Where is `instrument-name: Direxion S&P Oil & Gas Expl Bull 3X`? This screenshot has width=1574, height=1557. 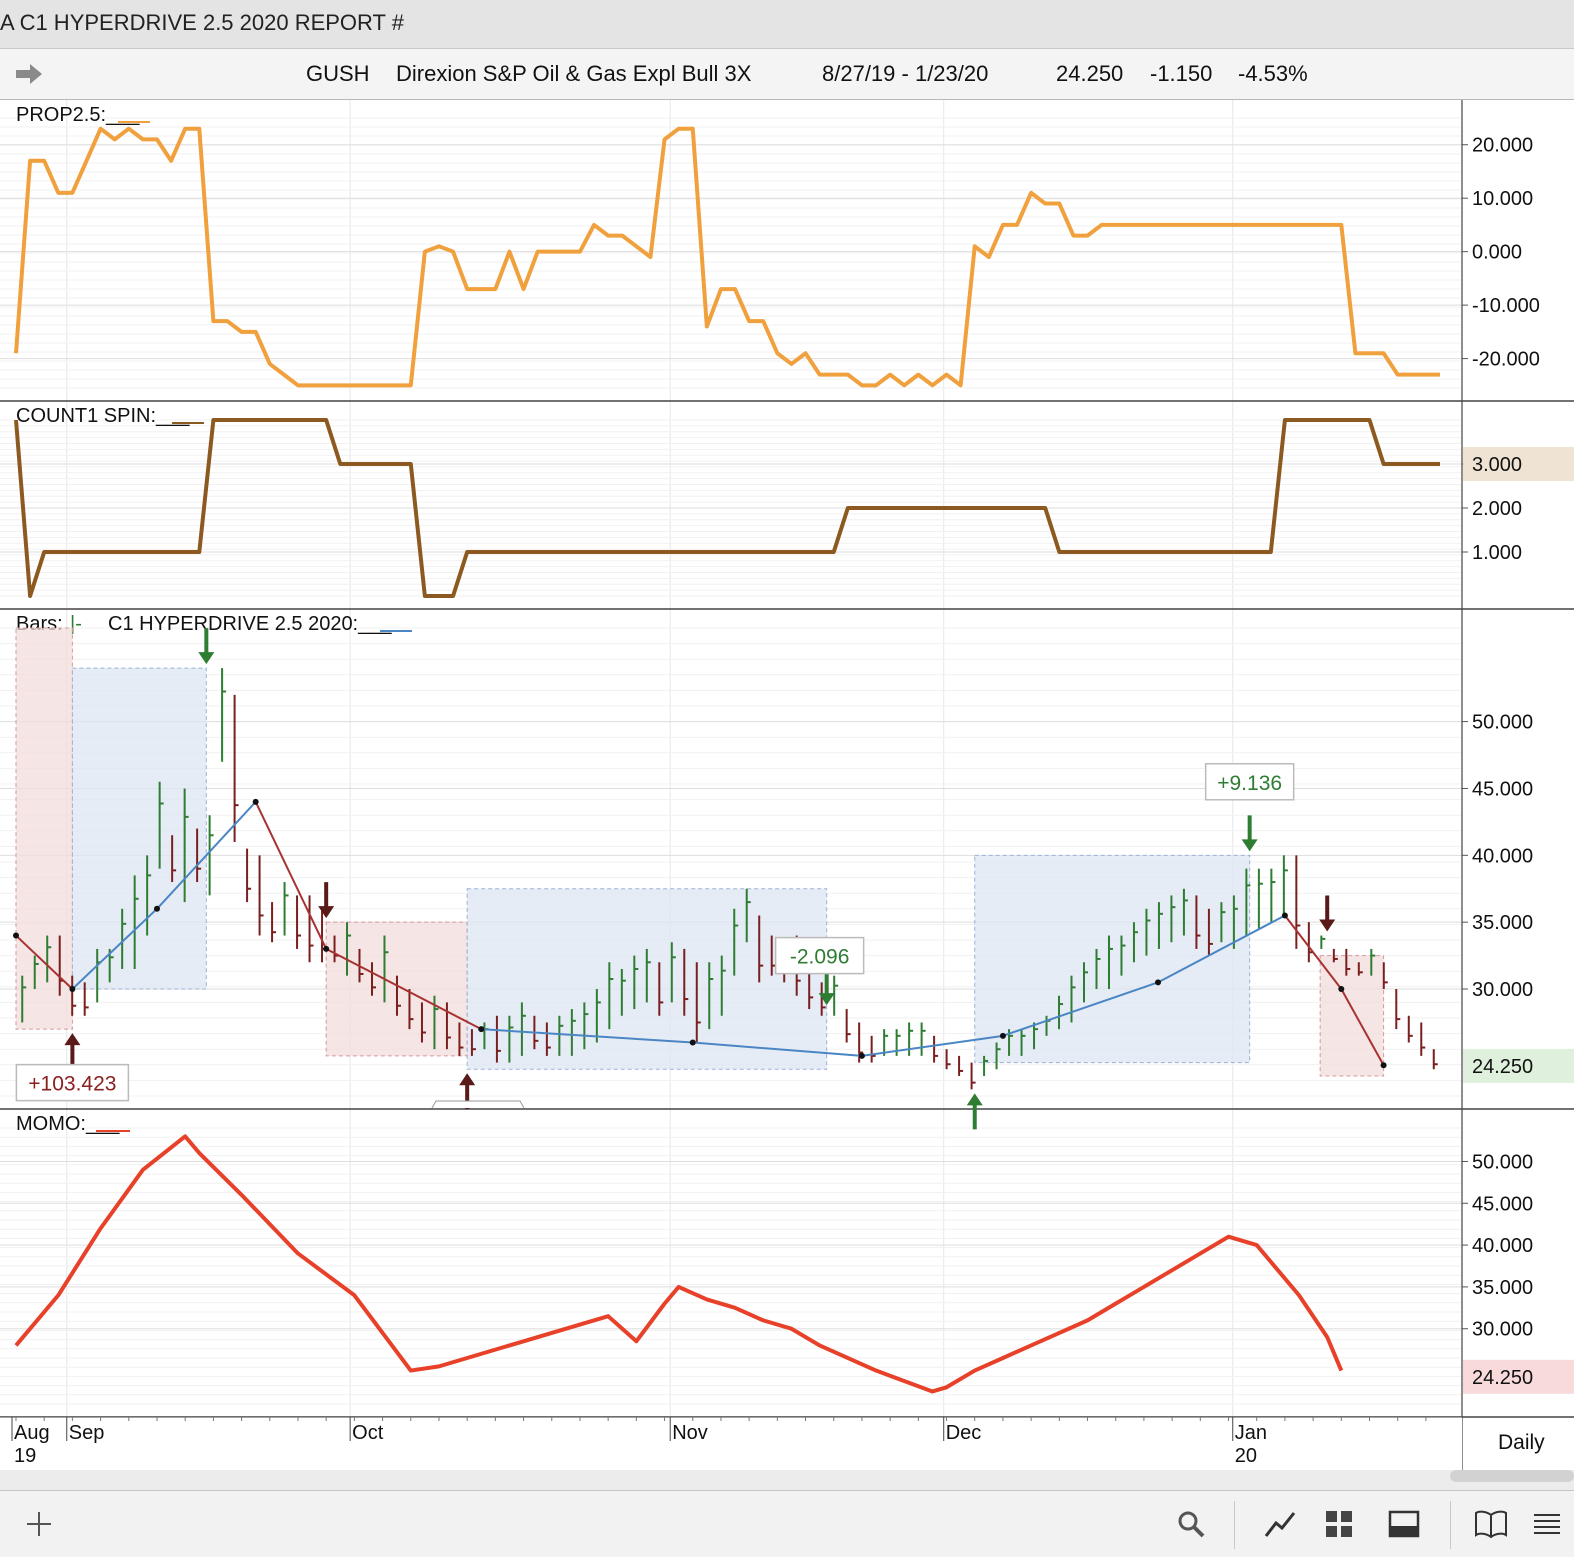 instrument-name: Direxion S&P Oil & Gas Expl Bull 3X is located at coordinates (573, 74).